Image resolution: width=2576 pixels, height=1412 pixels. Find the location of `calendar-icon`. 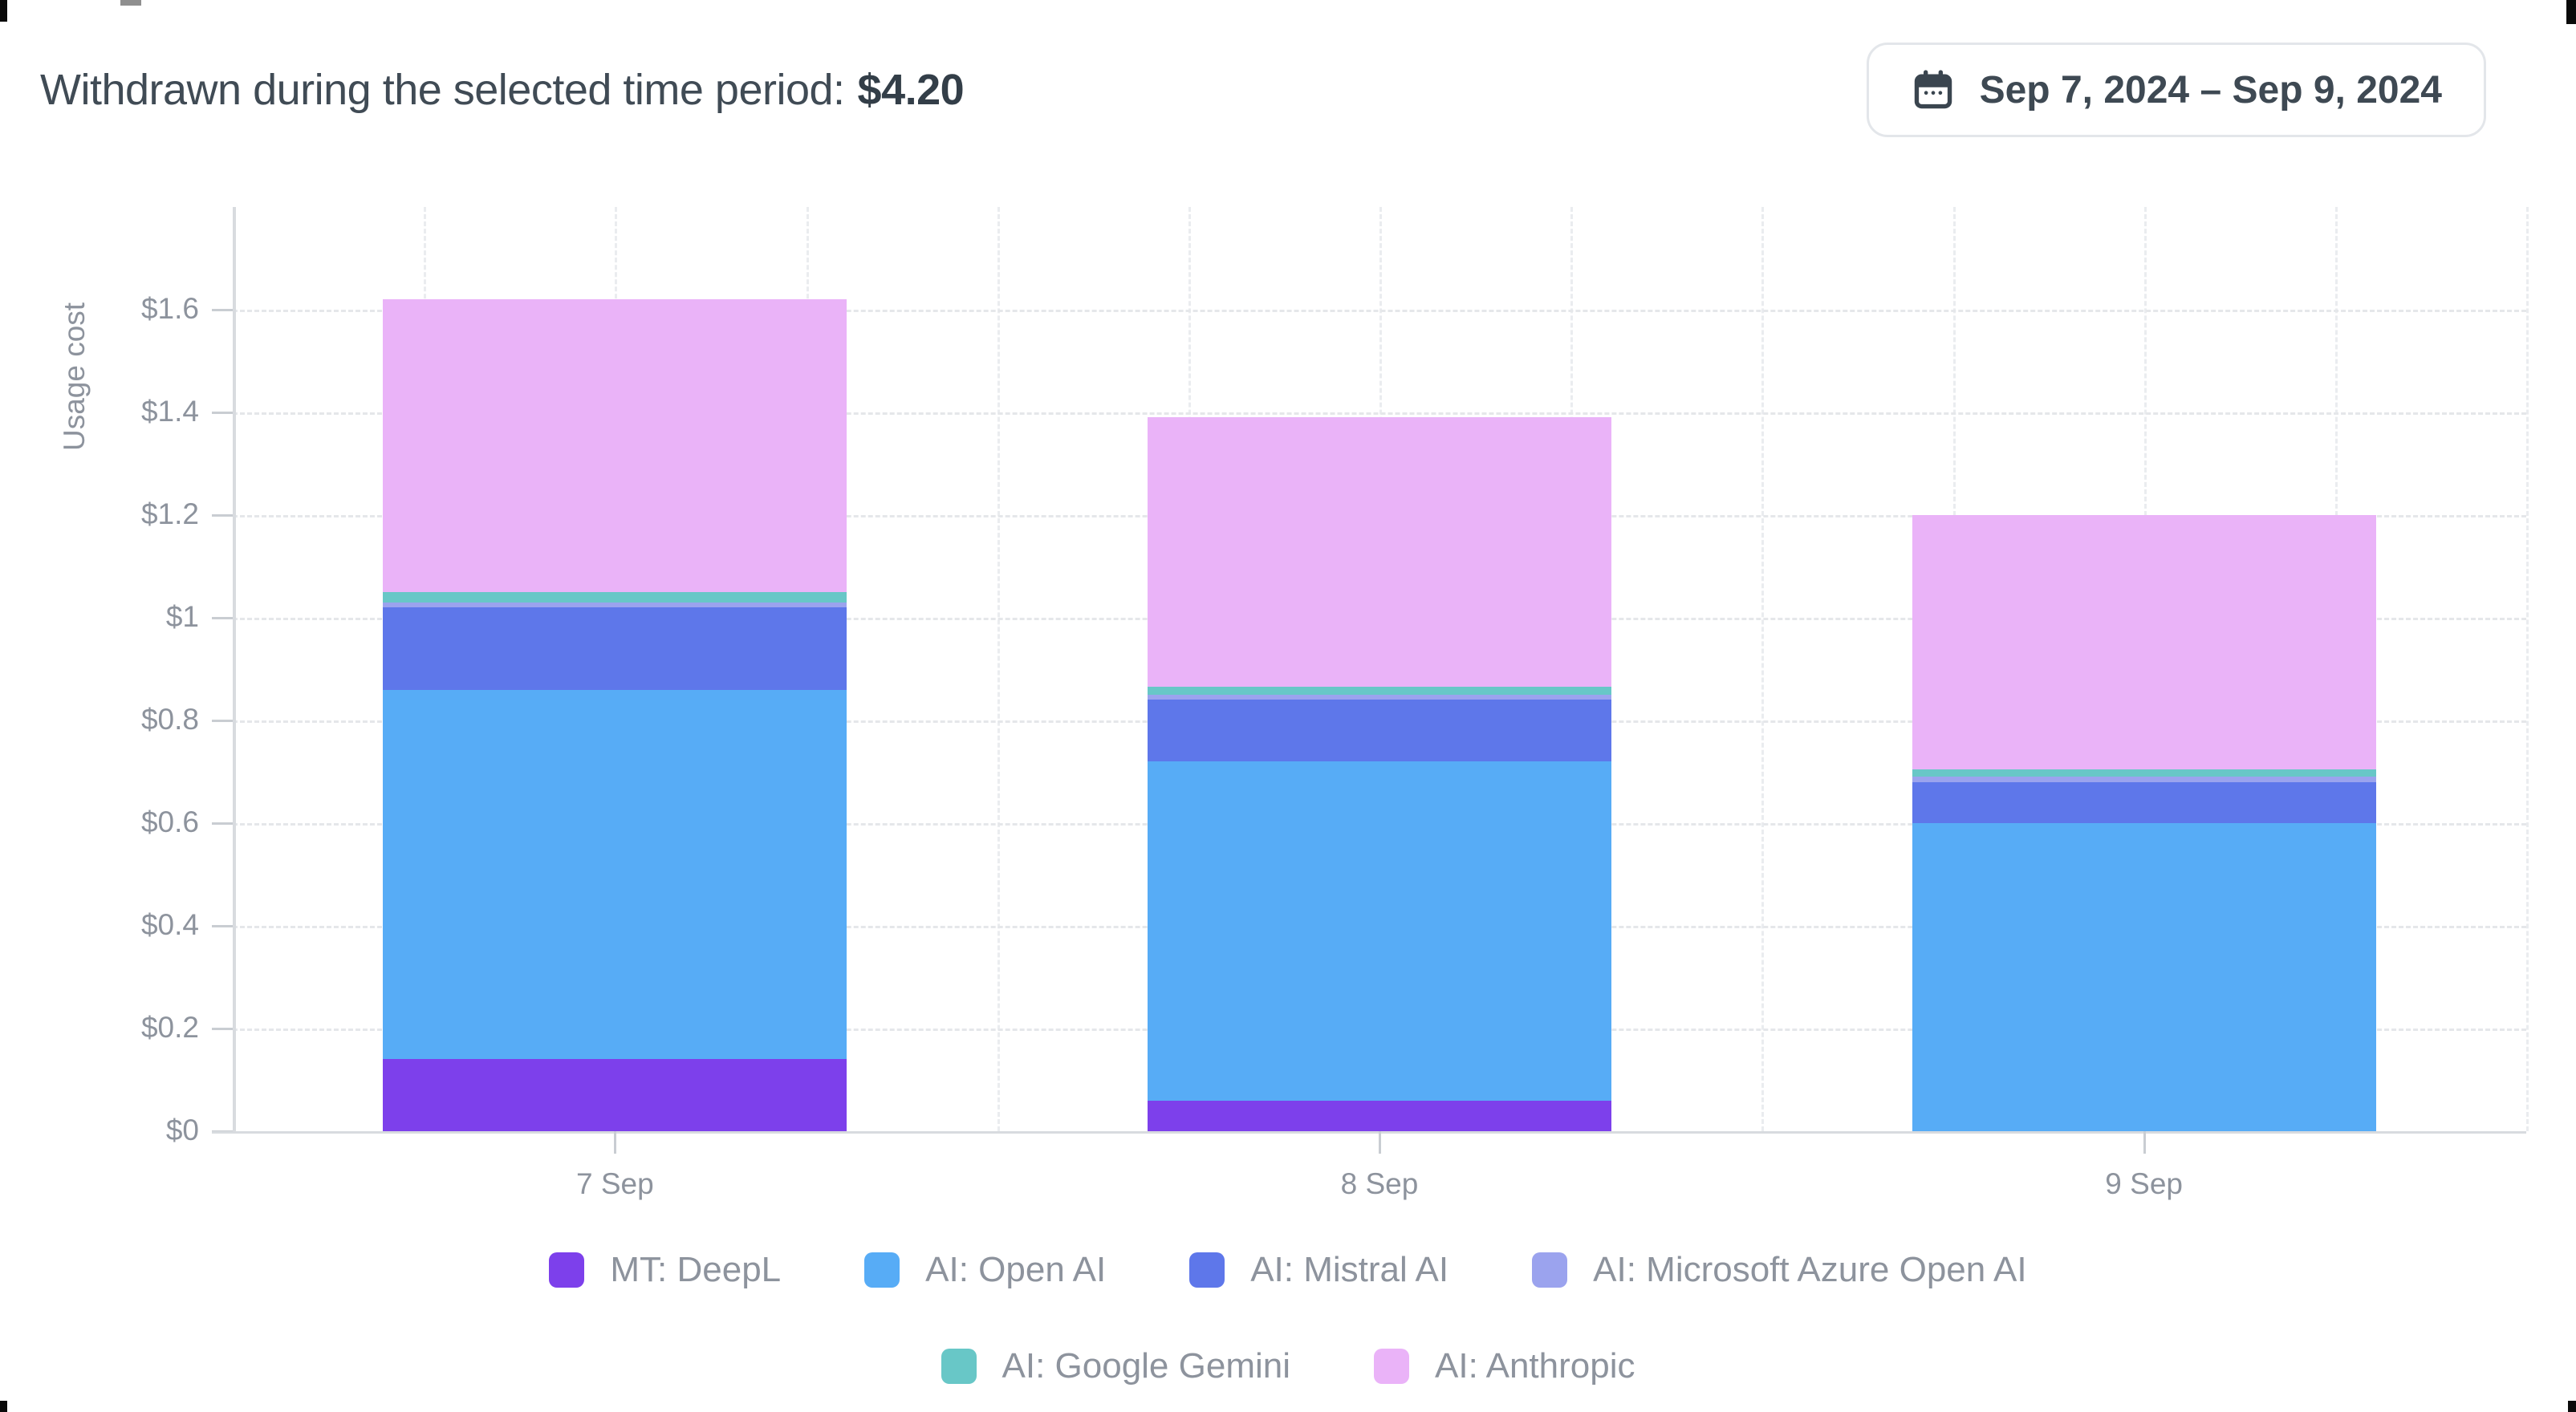

calendar-icon is located at coordinates (1934, 89).